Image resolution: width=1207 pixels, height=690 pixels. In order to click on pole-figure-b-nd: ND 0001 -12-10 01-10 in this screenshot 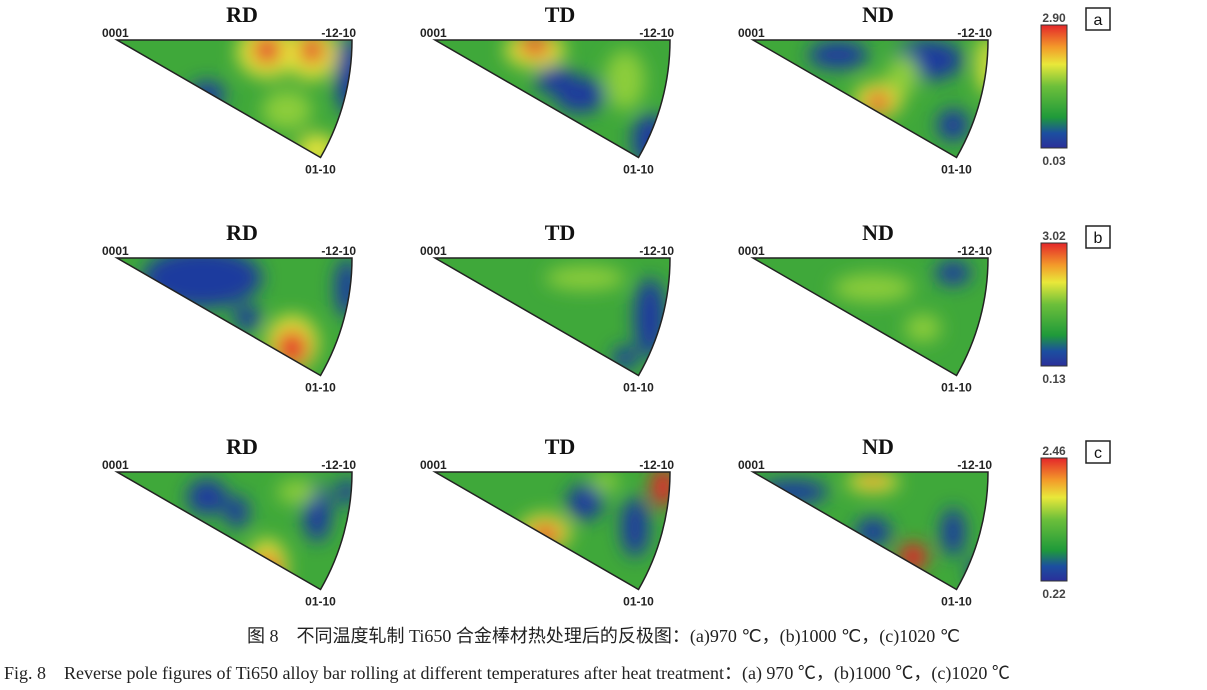, I will do `click(865, 307)`.